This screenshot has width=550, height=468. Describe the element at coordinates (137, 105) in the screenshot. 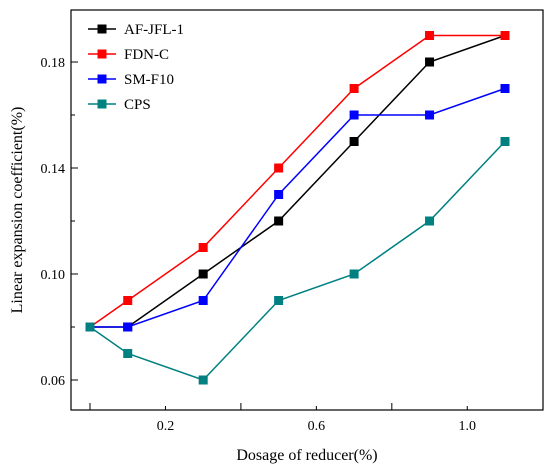

I see `legend-label: CPS` at that location.